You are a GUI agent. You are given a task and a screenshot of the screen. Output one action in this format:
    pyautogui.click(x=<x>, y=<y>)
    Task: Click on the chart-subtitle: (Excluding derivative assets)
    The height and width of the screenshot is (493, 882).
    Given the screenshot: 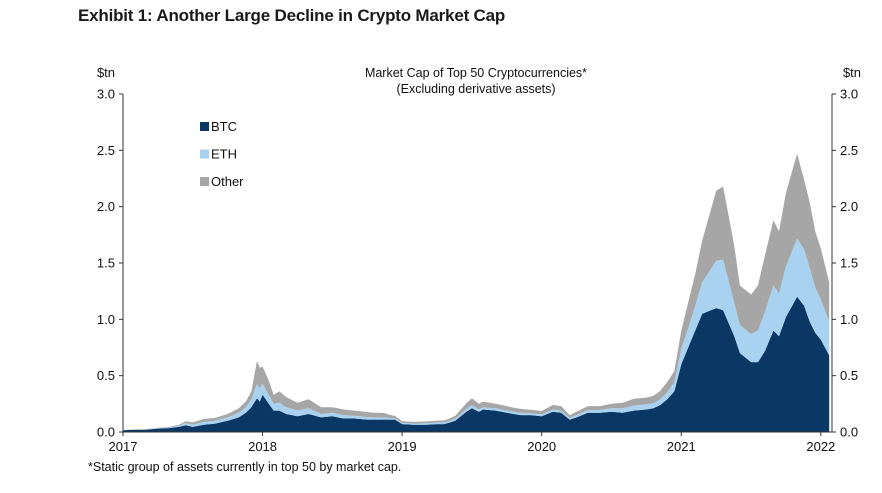 What is the action you would take?
    pyautogui.click(x=475, y=89)
    